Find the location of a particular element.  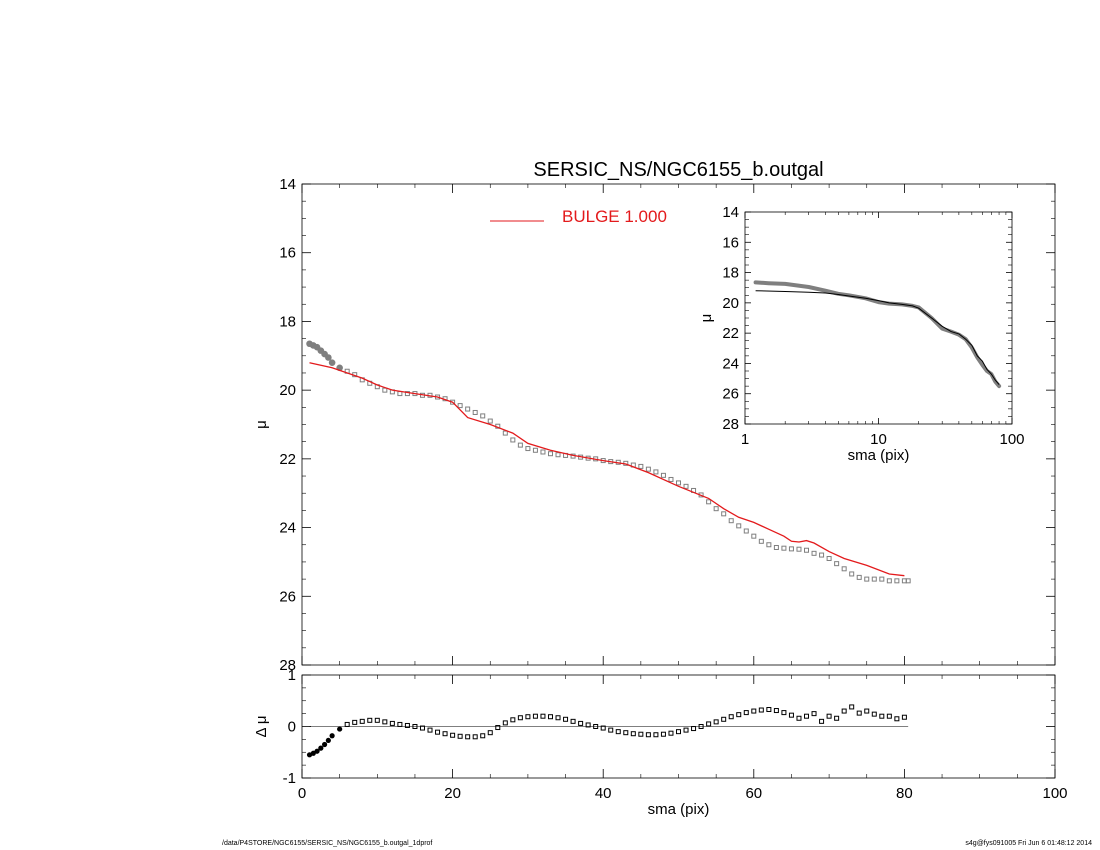

footer-timestamp: s4g@fys091005 Fri Jun 6 01:48:12 2014 is located at coordinates (1028, 843).